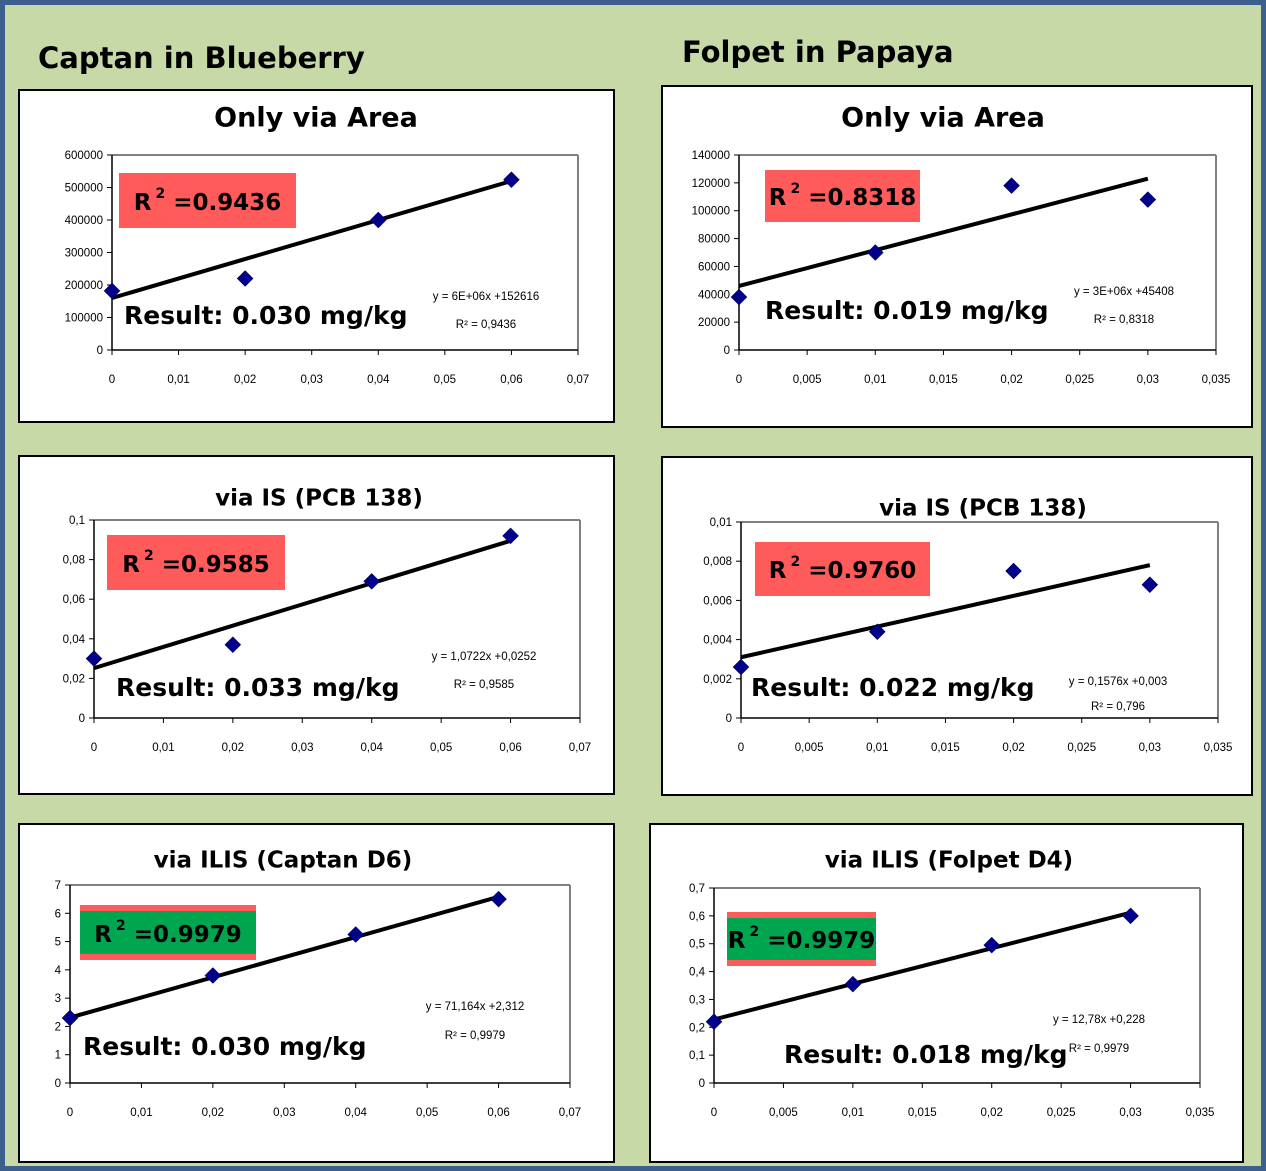 This screenshot has height=1171, width=1266. Describe the element at coordinates (945, 748) in the screenshot. I see `x-tick-label: 0,015` at that location.